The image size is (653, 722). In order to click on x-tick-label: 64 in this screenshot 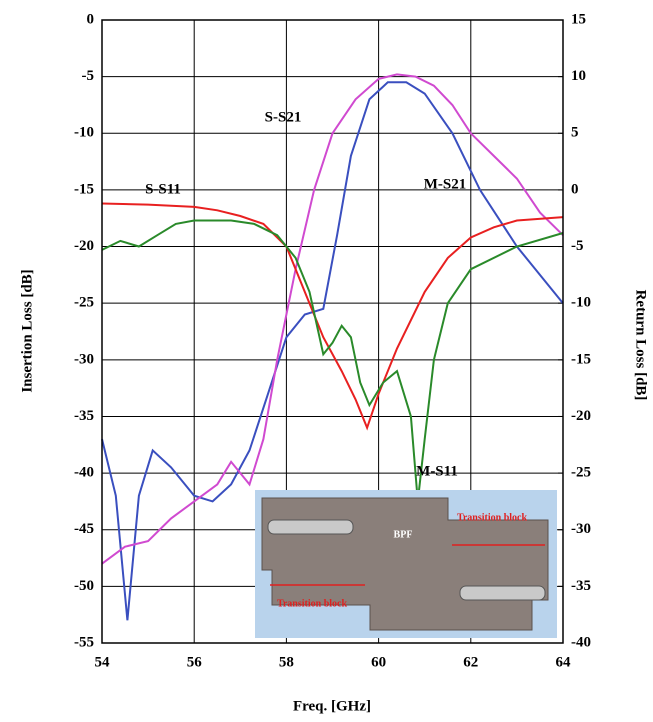, I will do `click(564, 662)`.